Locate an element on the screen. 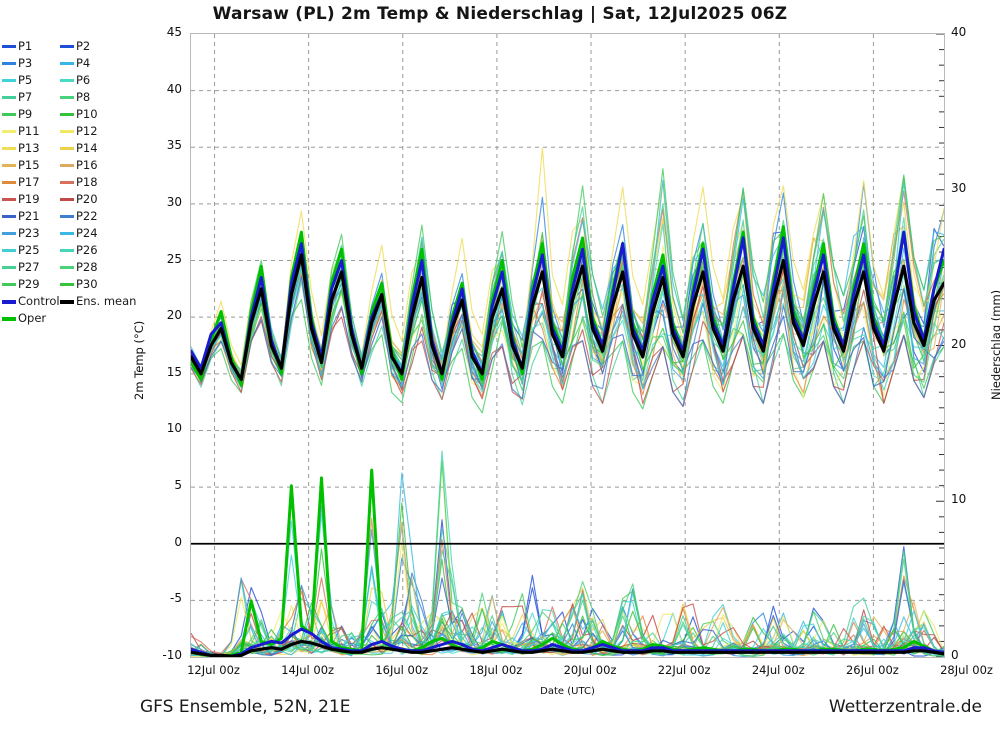 The height and width of the screenshot is (730, 1000). legend-row: P15 P16 is located at coordinates (72, 165).